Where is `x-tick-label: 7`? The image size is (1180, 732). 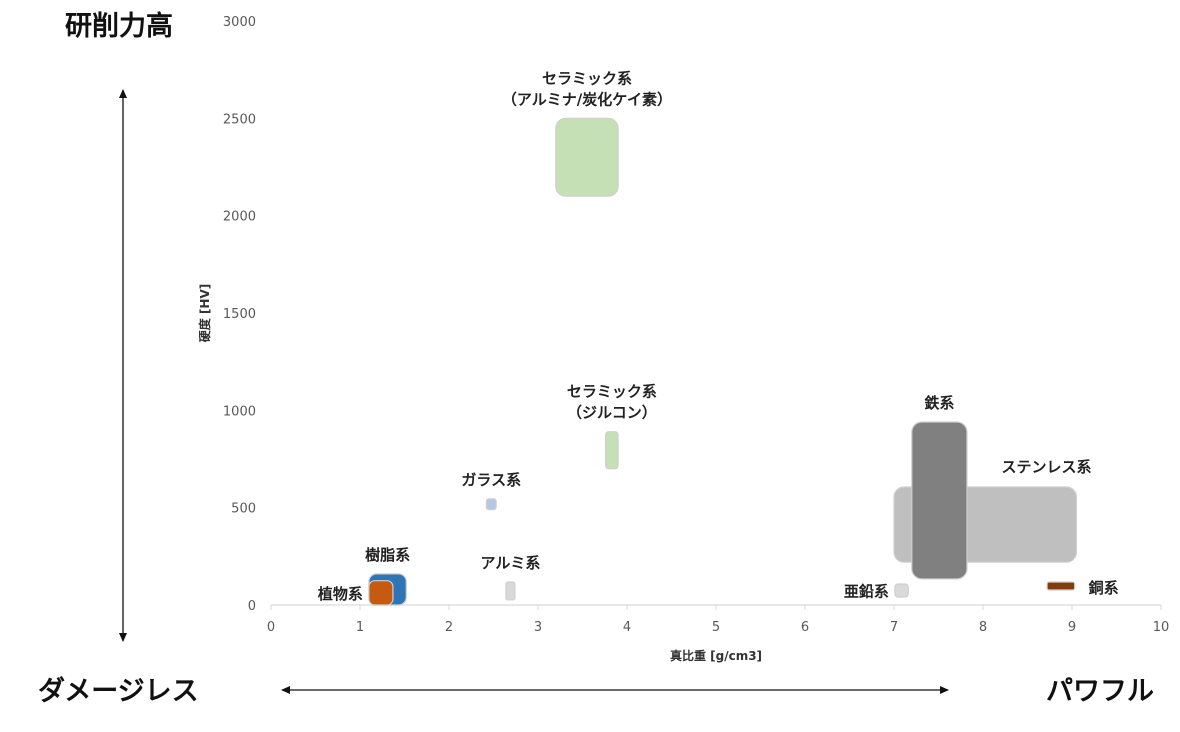 x-tick-label: 7 is located at coordinates (894, 627).